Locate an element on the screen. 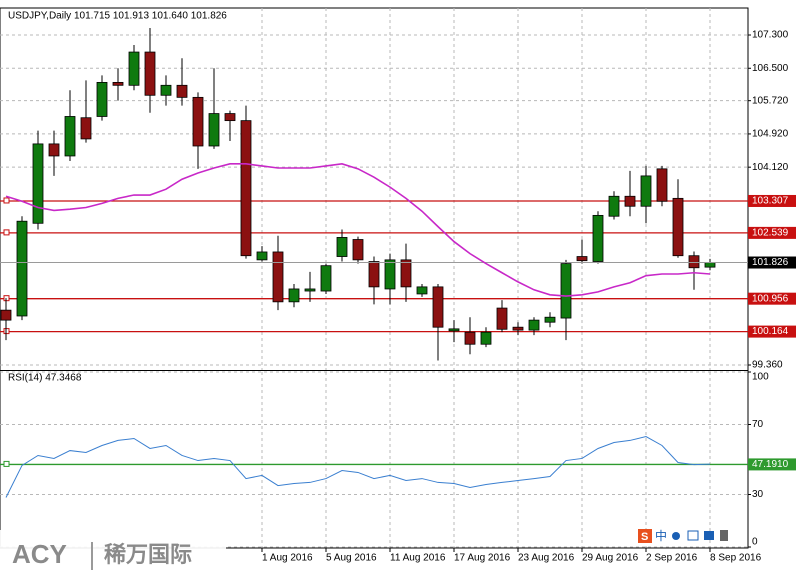 The image size is (802, 579). watermark-box is located at coordinates (113, 554).